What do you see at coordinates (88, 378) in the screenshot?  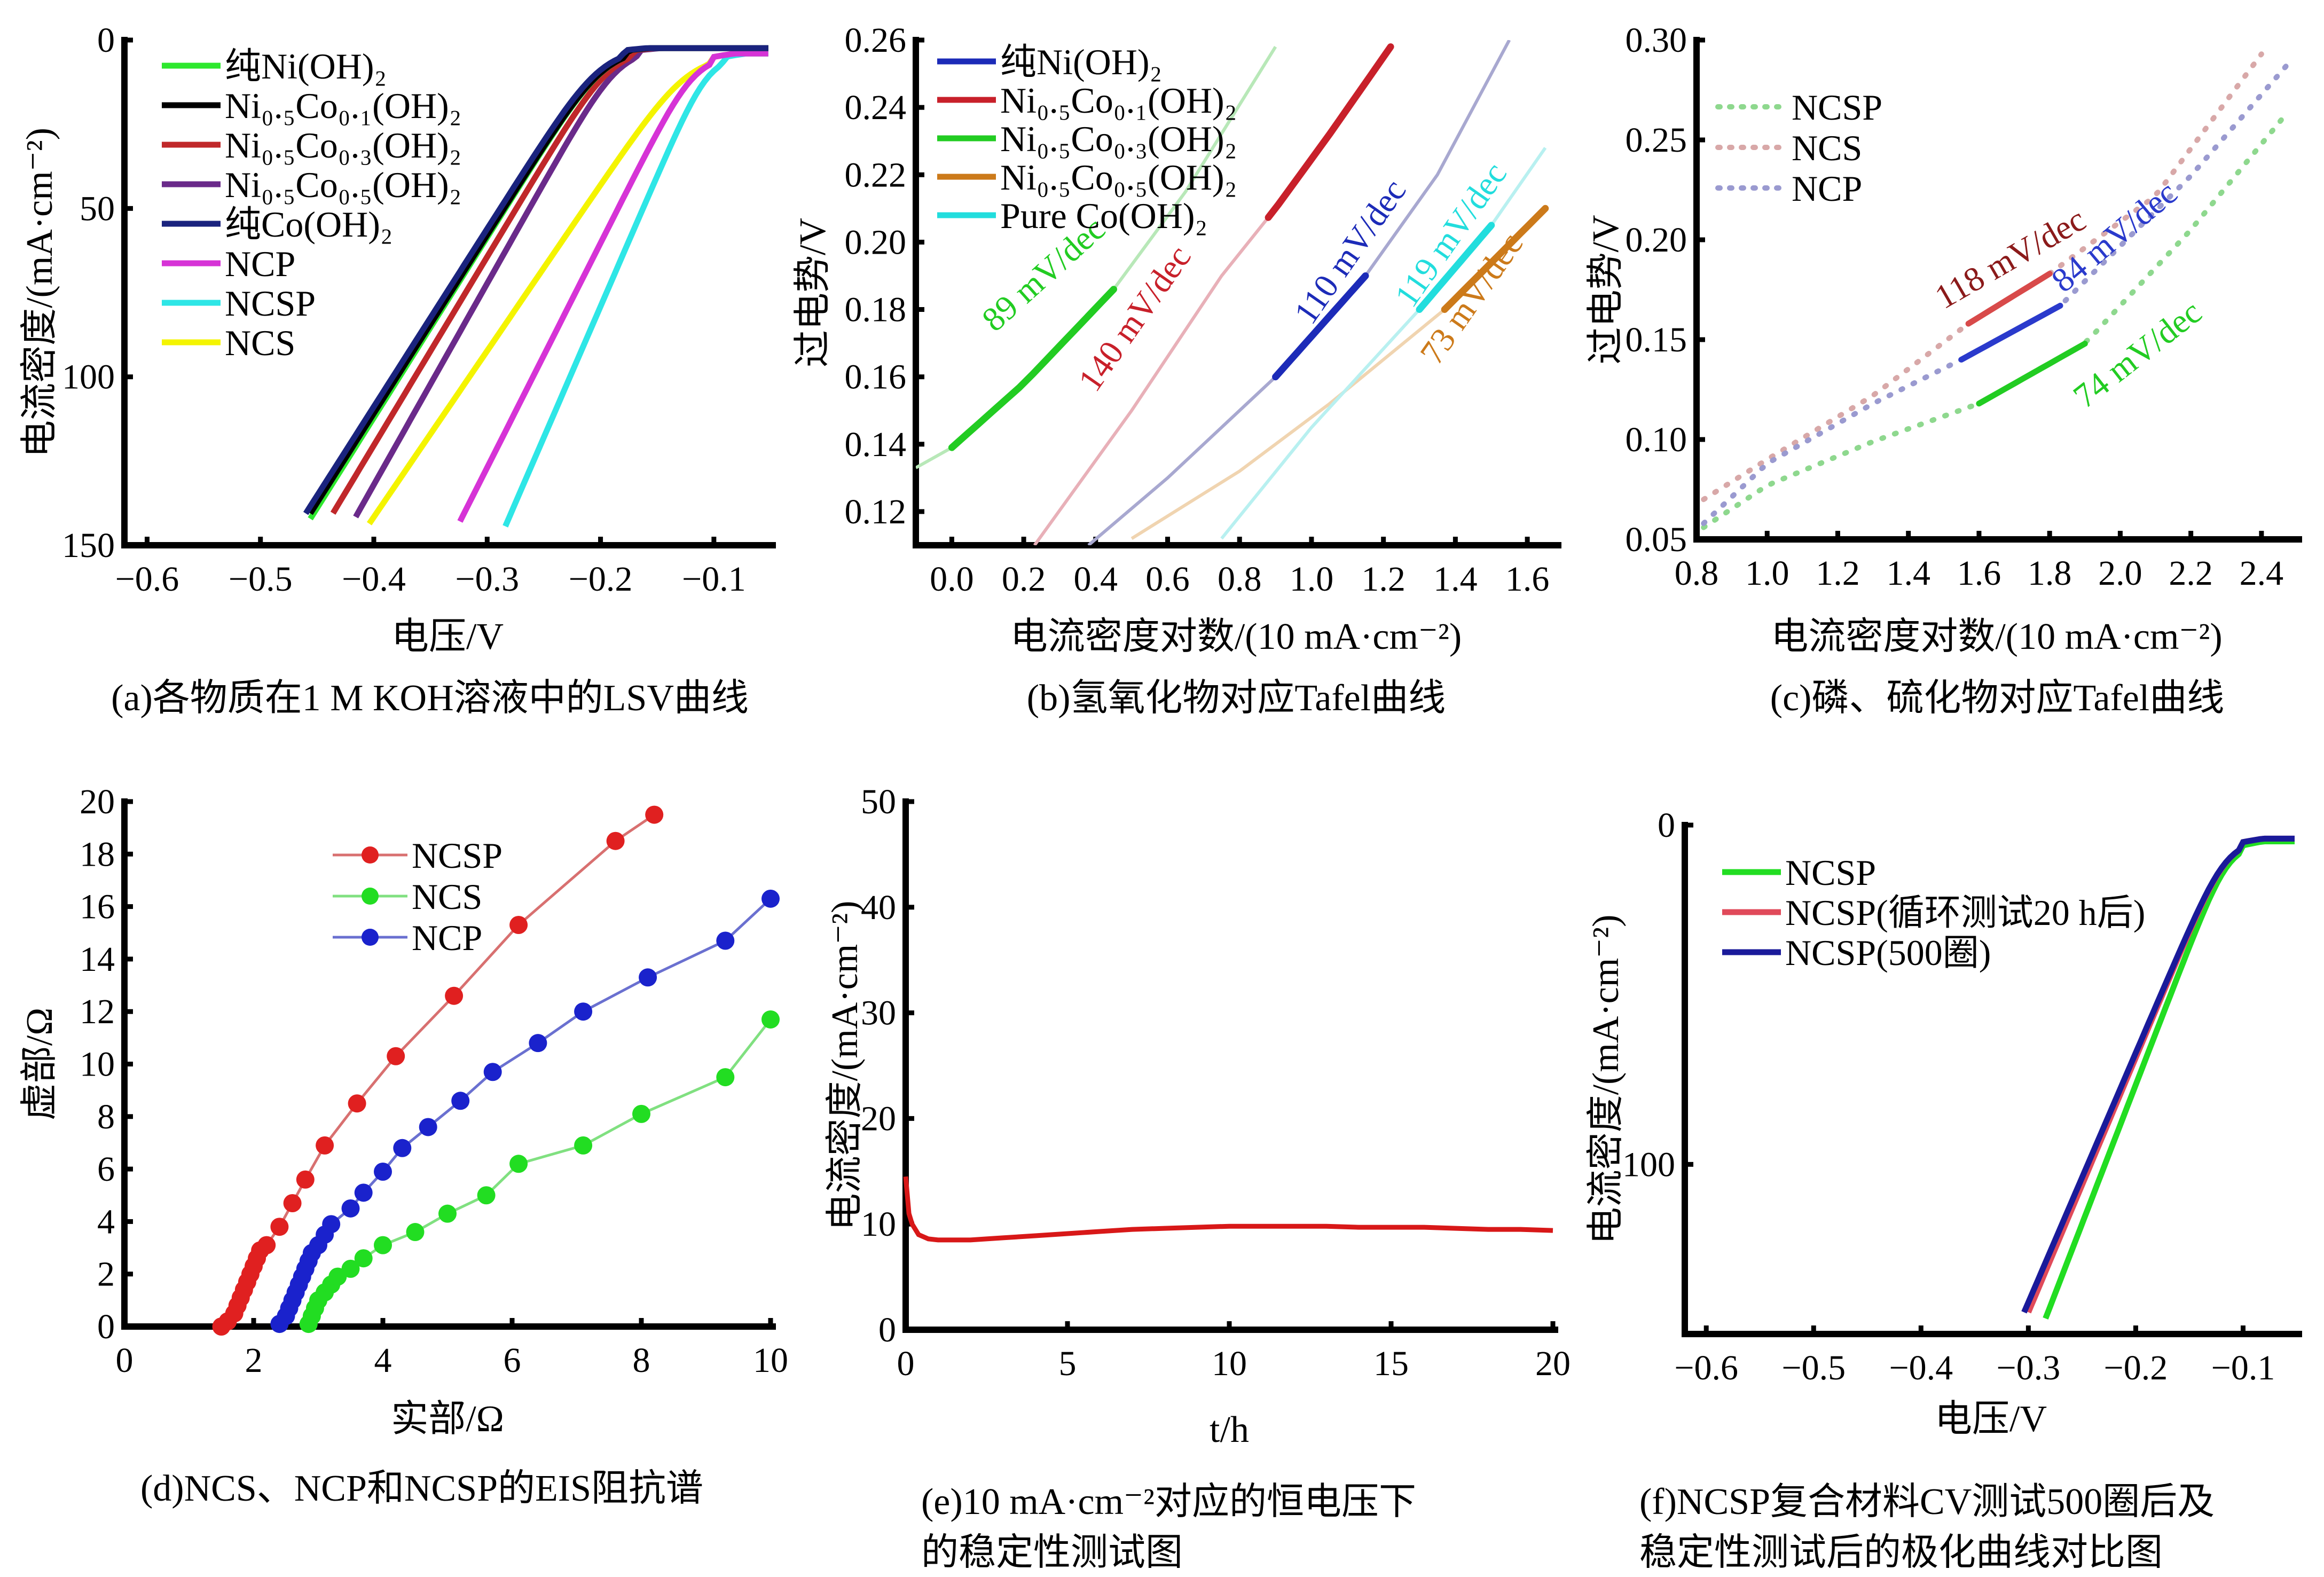 I see `y-tick-label: 100` at bounding box center [88, 378].